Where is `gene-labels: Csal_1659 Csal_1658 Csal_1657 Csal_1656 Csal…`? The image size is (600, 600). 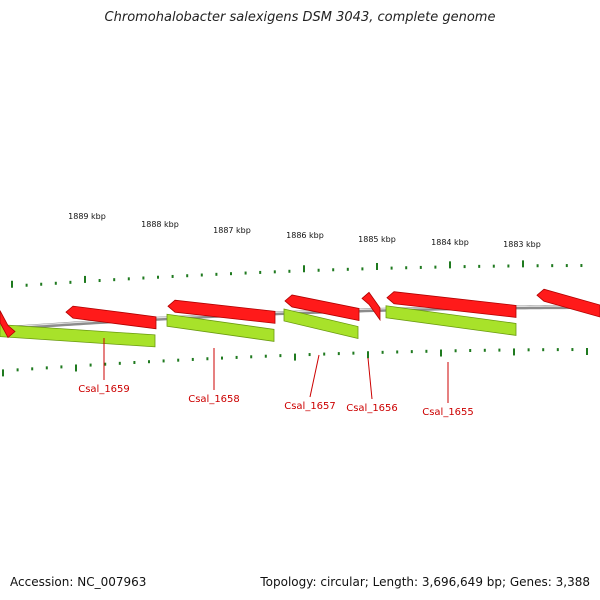
gene-labels: Csal_1659 Csal_1658 Csal_1657 Csal_1656 Csal… is located at coordinates (276, 401).